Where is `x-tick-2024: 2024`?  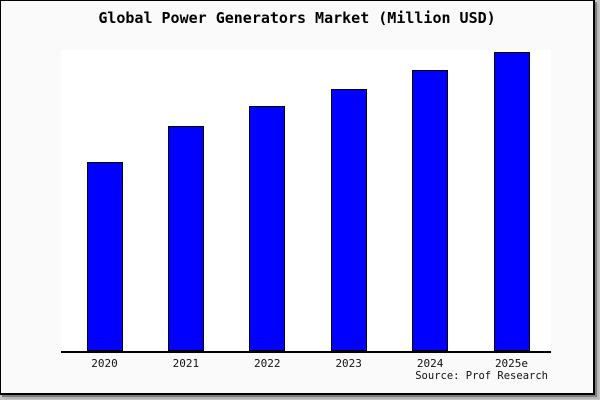
x-tick-2024: 2024 is located at coordinates (430, 363).